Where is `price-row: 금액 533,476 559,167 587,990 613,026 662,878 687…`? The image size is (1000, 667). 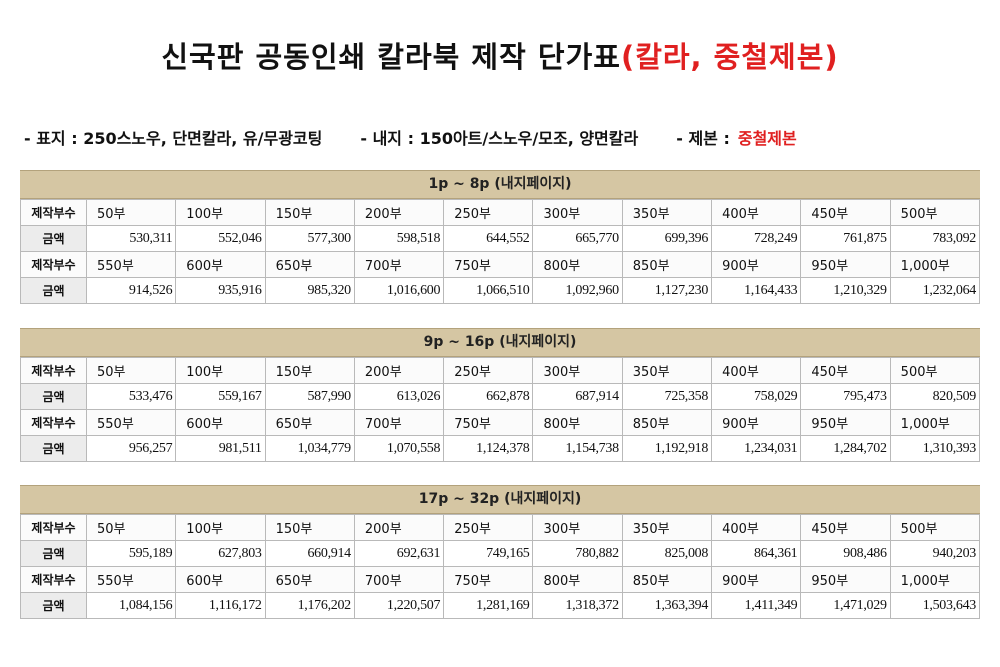 price-row: 금액 533,476 559,167 587,990 613,026 662,878 687… is located at coordinates (500, 396).